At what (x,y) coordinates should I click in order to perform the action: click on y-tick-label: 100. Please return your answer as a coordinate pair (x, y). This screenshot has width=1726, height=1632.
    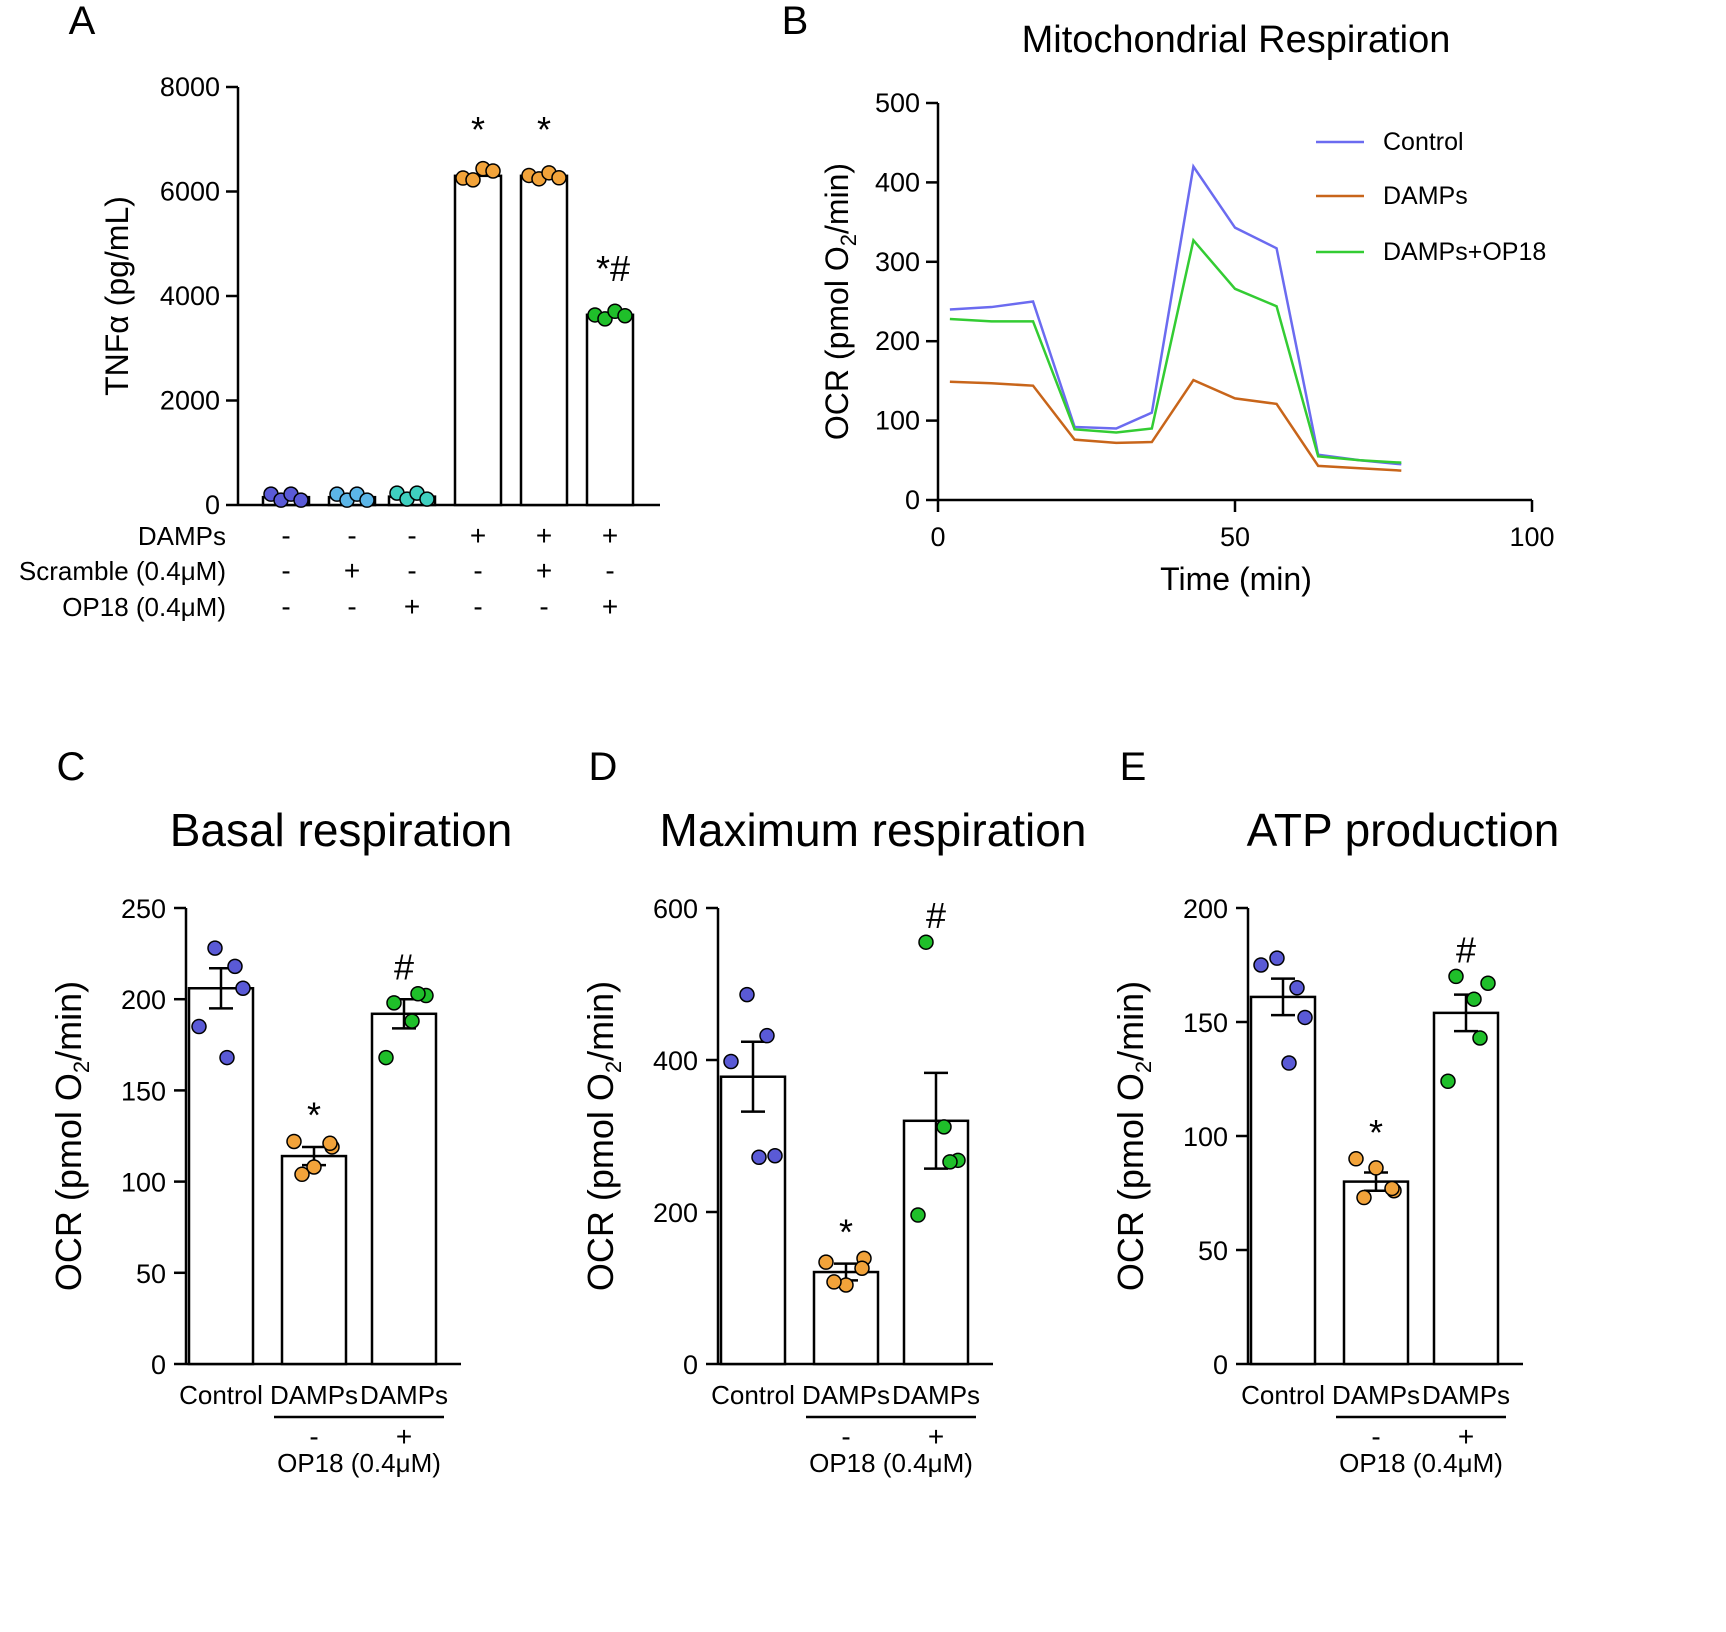
    Looking at the image, I should click on (143, 1183).